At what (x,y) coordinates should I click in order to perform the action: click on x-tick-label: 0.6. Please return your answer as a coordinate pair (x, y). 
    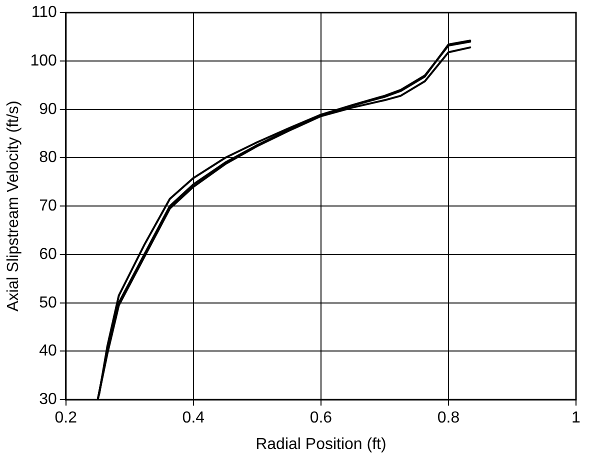
    Looking at the image, I should click on (321, 418).